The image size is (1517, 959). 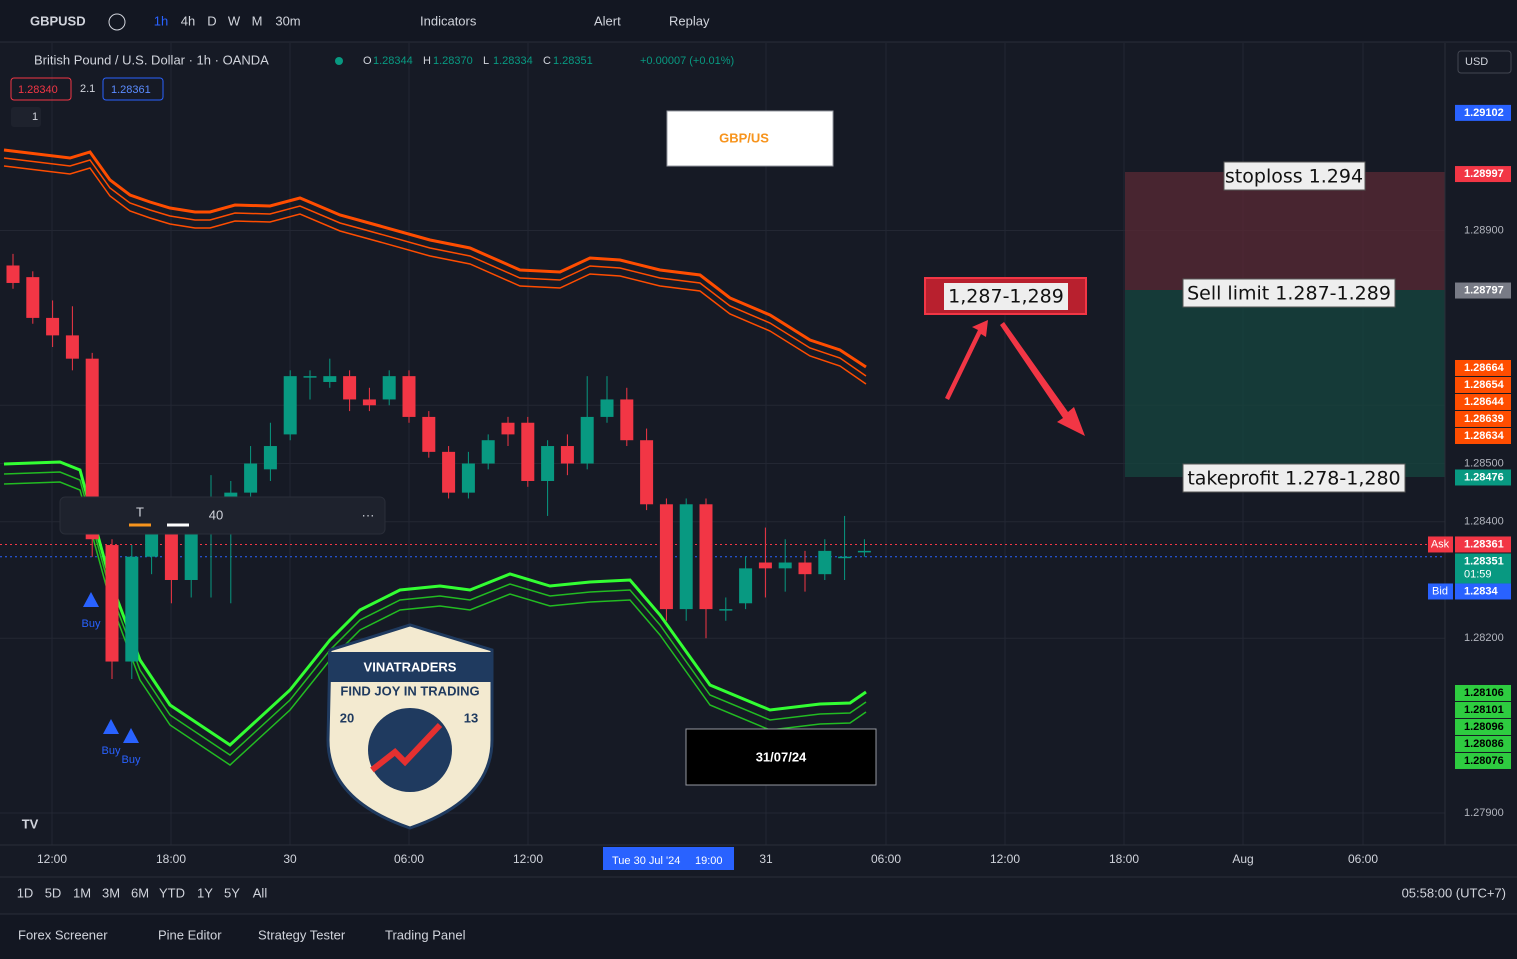 I want to click on price-marker-label: 1.28076, so click(x=1484, y=761).